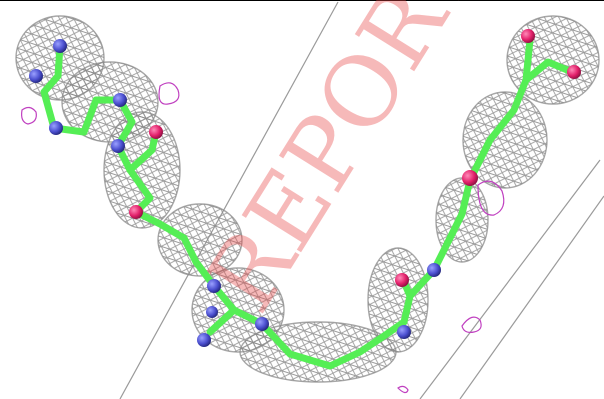  I want to click on linker-chain, so click(172, 228).